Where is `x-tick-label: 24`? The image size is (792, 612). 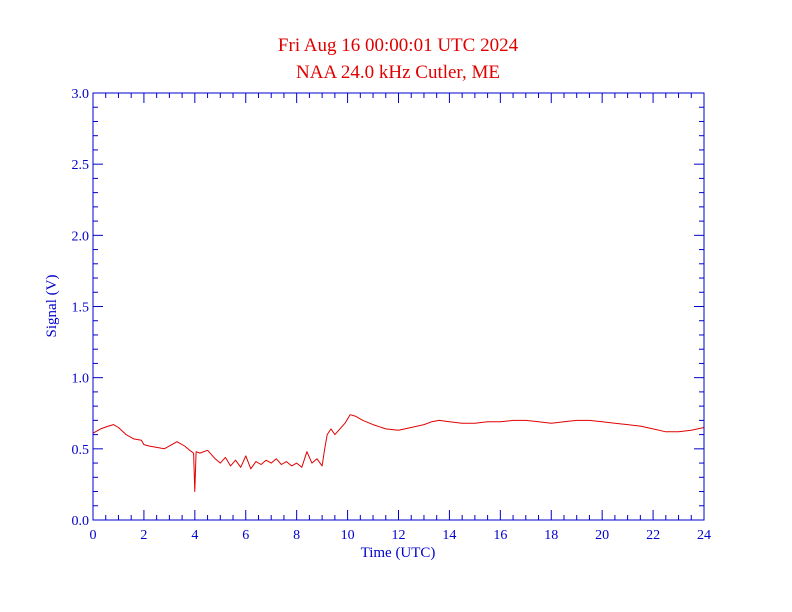
x-tick-label: 24 is located at coordinates (704, 535).